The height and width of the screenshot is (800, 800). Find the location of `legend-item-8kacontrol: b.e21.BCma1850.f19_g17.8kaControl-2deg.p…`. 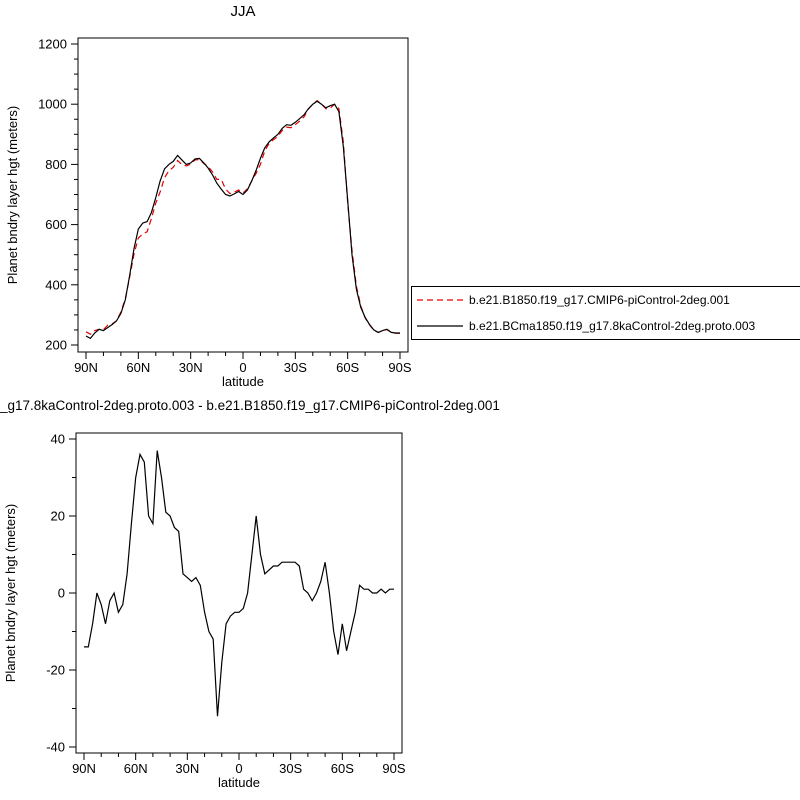

legend-item-8kacontrol: b.e21.BCma1850.f19_g17.8kaControl-2deg.p… is located at coordinates (606, 326).